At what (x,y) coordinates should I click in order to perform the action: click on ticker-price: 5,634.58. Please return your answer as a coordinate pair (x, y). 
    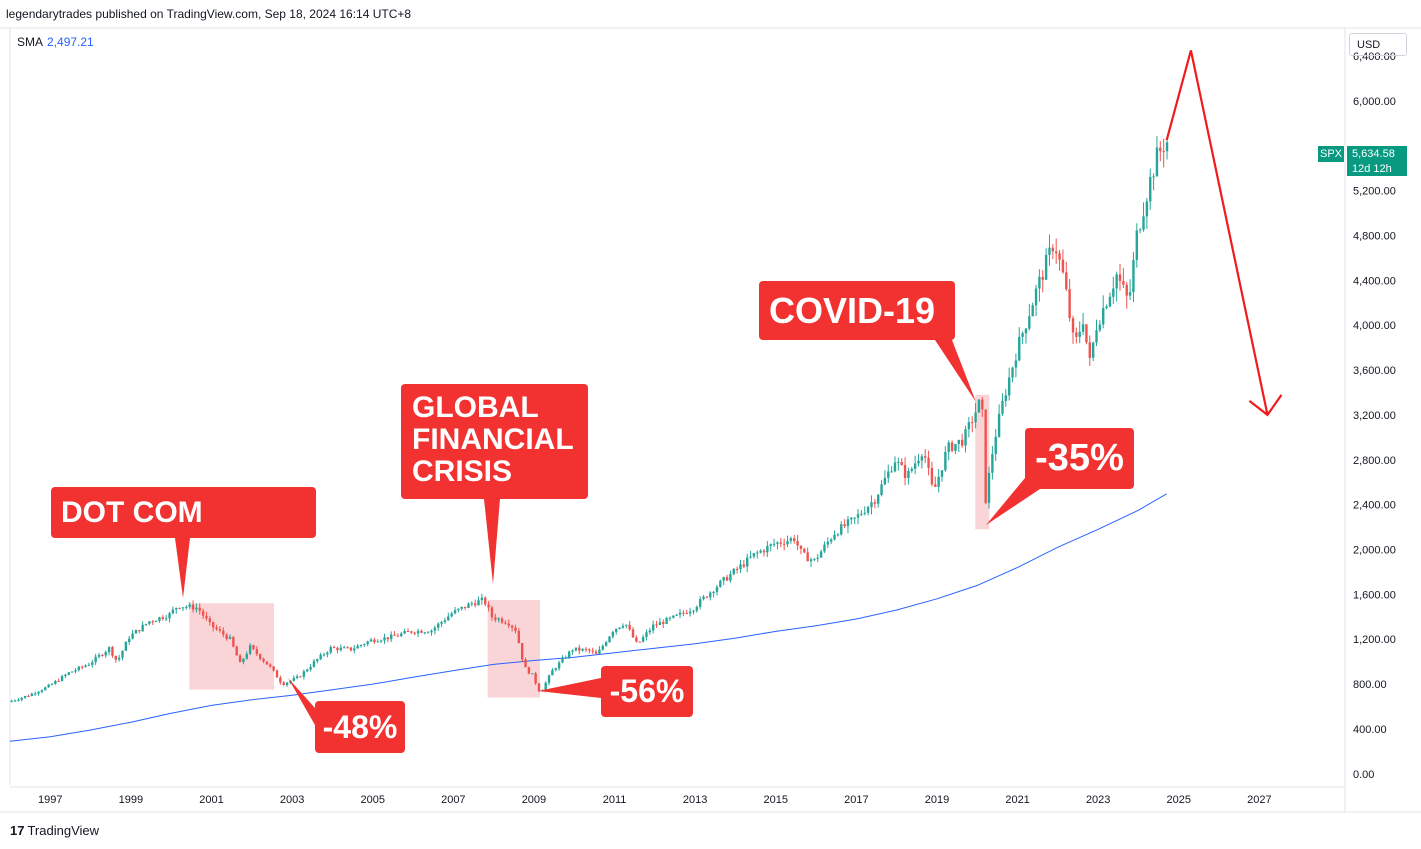
    Looking at the image, I should click on (1377, 154).